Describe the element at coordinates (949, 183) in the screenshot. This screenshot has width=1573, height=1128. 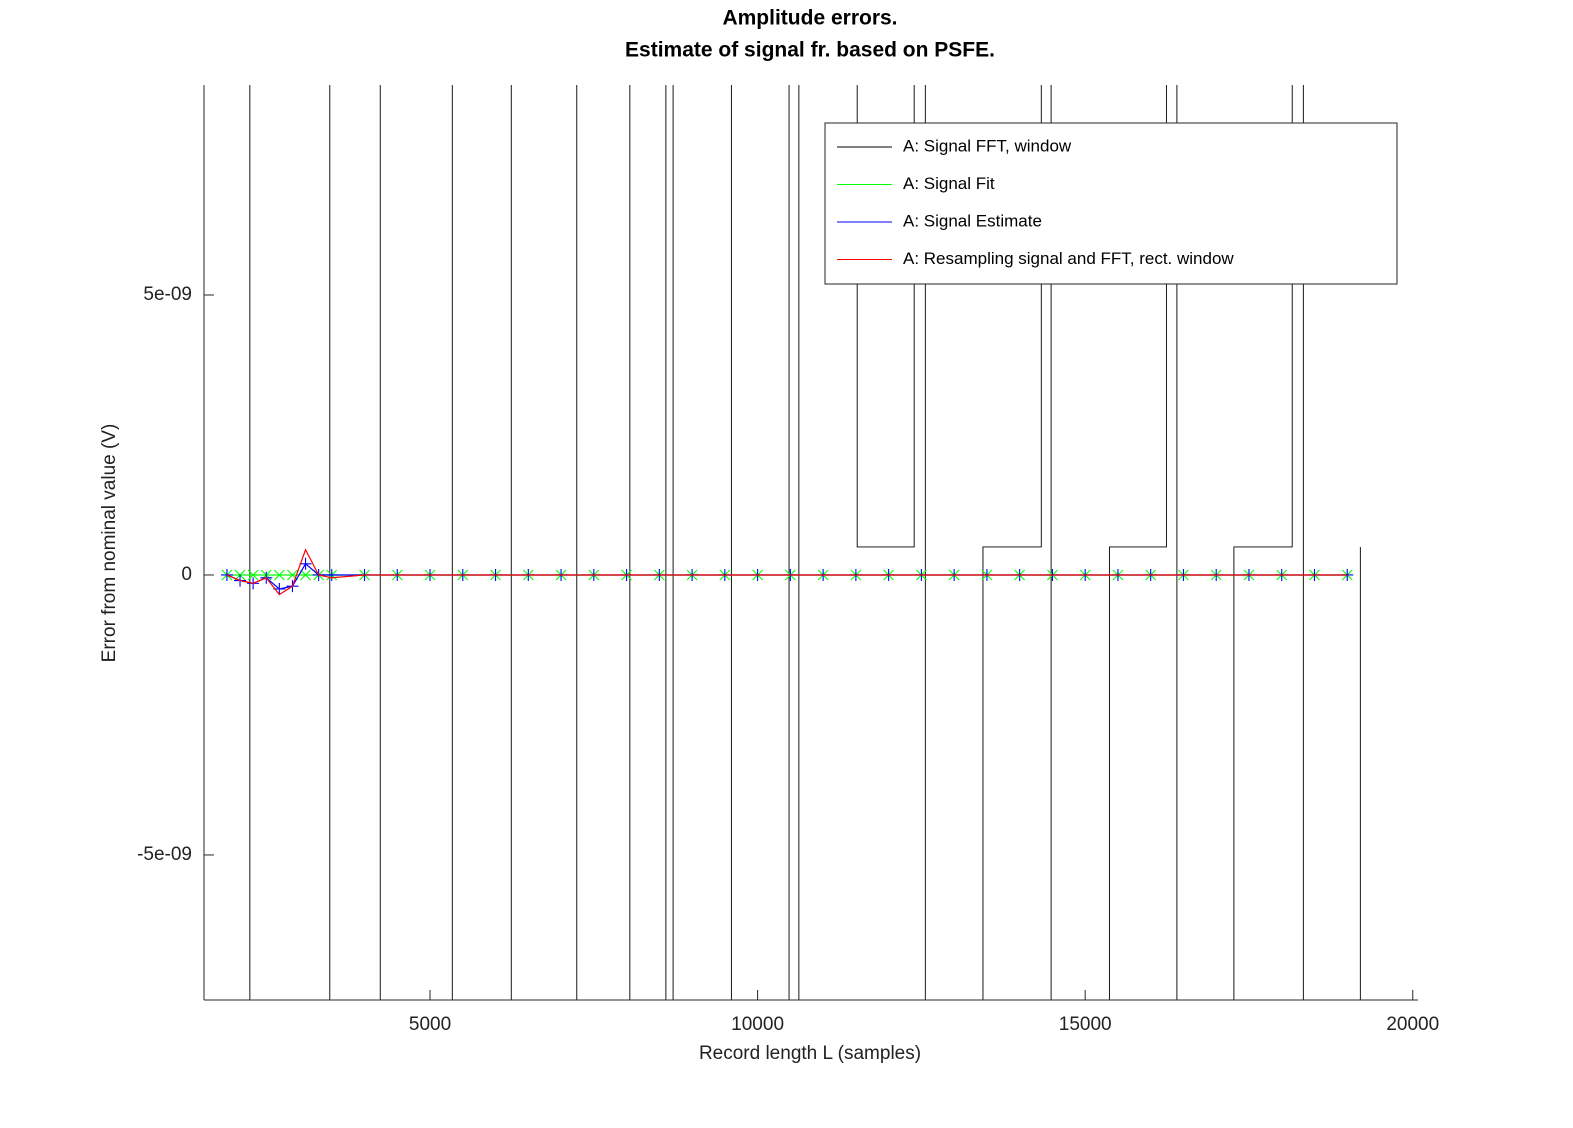
I see `legend-label: A: Signal Fit` at that location.